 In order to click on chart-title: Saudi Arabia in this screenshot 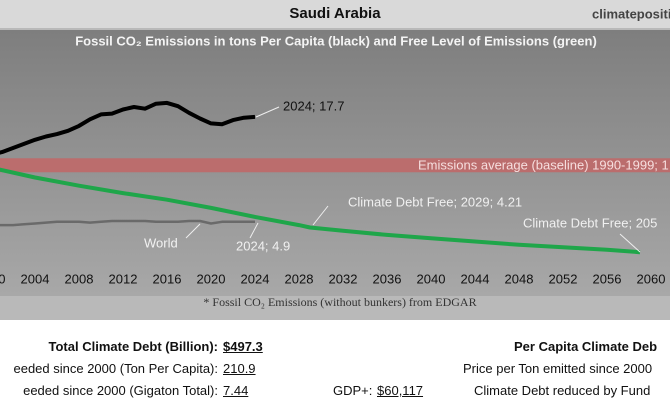, I will do `click(335, 13)`.